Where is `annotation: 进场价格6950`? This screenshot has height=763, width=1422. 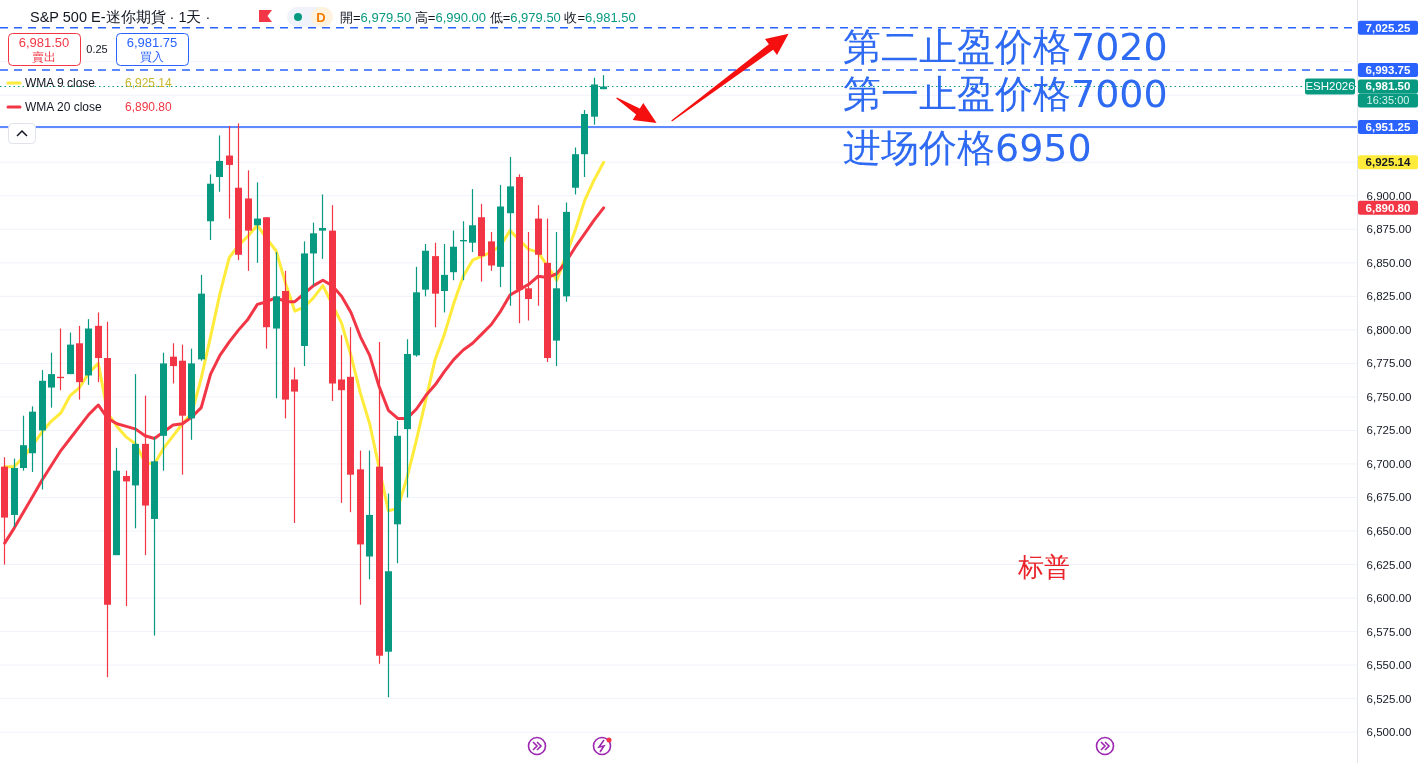
annotation: 进场价格6950 is located at coordinates (967, 148).